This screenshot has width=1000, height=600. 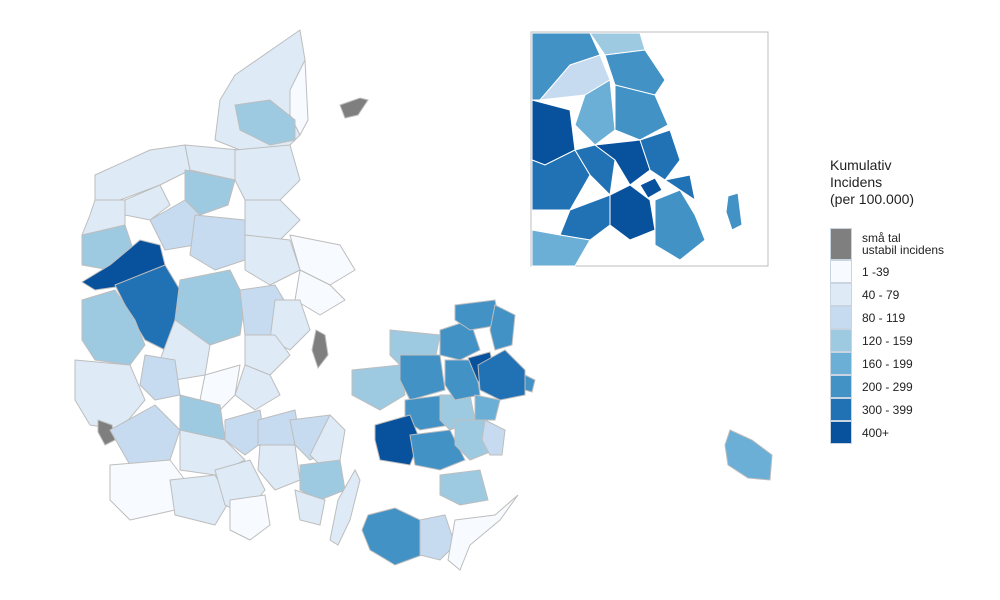 I want to click on inset-area-s, so click(x=561, y=248).